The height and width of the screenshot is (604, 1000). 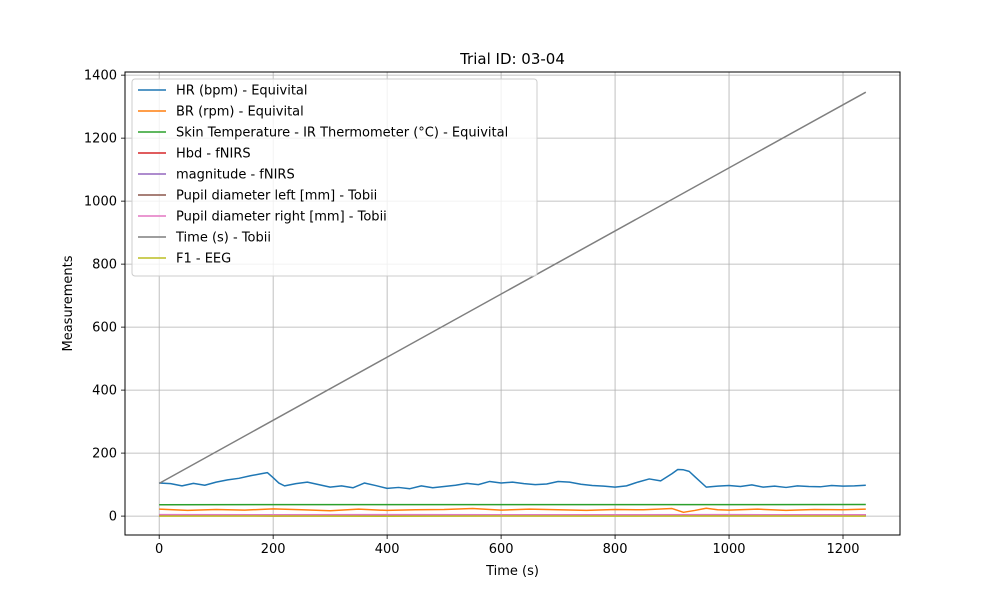 I want to click on legend-label: Pupil diameter right [mm] - Tobii, so click(x=281, y=217).